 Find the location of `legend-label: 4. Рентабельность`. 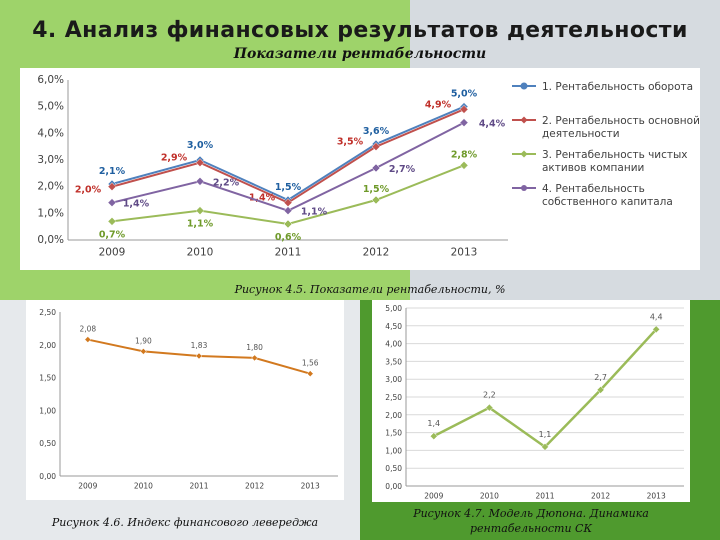

legend-label: 4. Рентабельность is located at coordinates (593, 189).